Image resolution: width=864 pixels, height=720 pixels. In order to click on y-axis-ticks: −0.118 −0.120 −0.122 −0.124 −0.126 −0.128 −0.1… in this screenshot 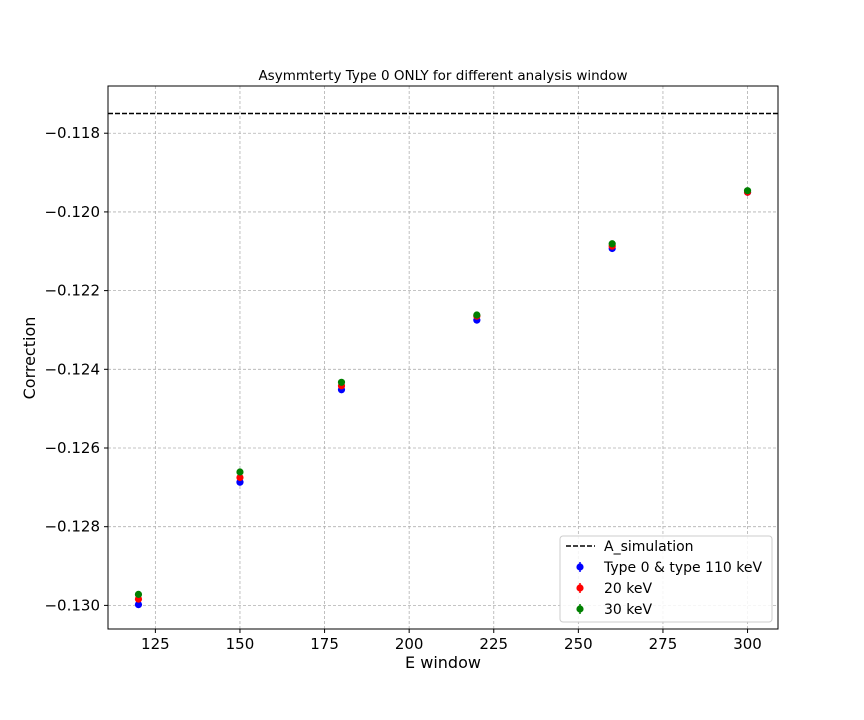, I will do `click(76, 369)`.